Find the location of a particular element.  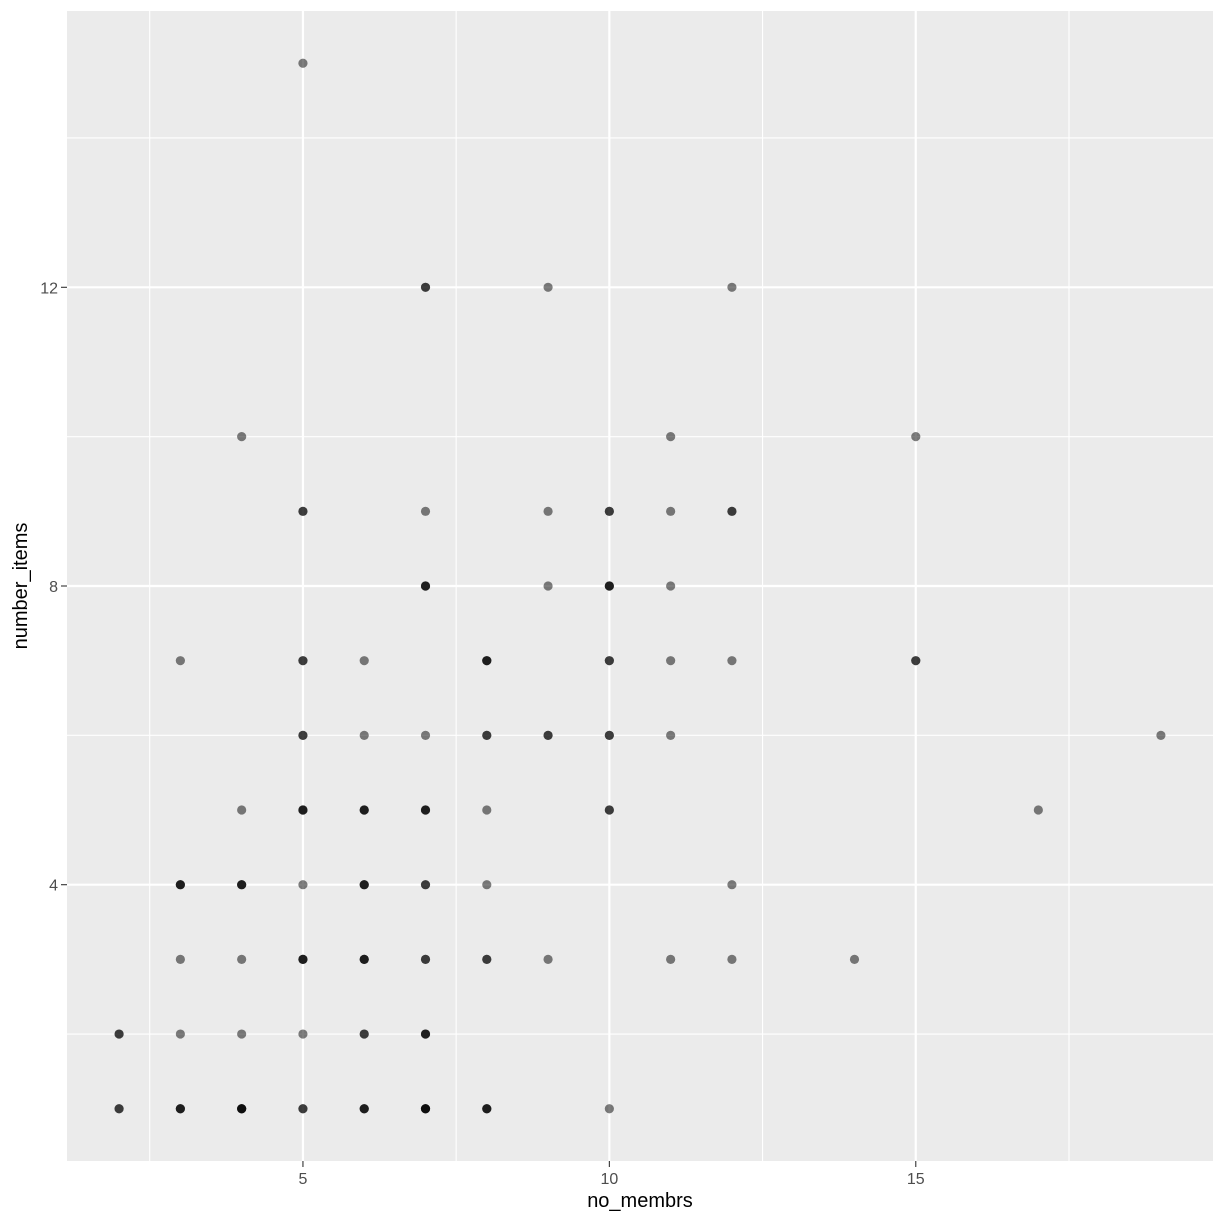

x-tick-label: 5 is located at coordinates (302, 1179).